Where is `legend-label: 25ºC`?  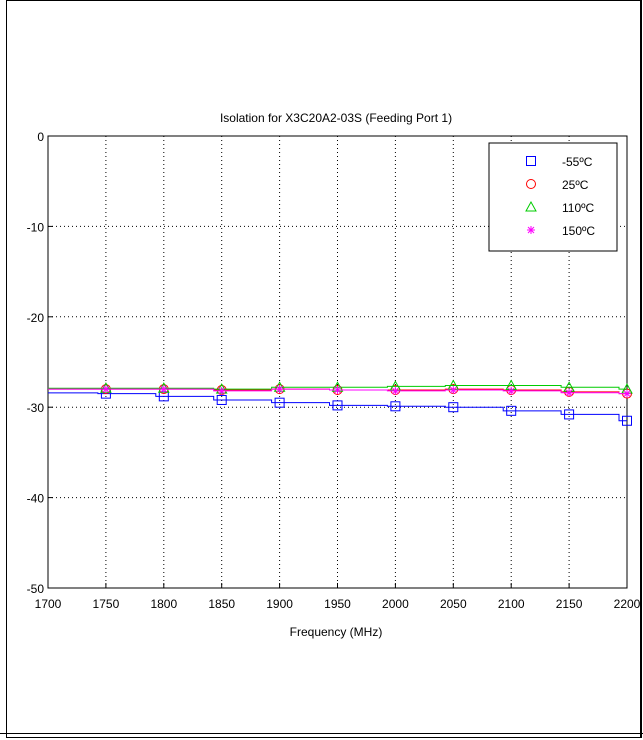 legend-label: 25ºC is located at coordinates (575, 185).